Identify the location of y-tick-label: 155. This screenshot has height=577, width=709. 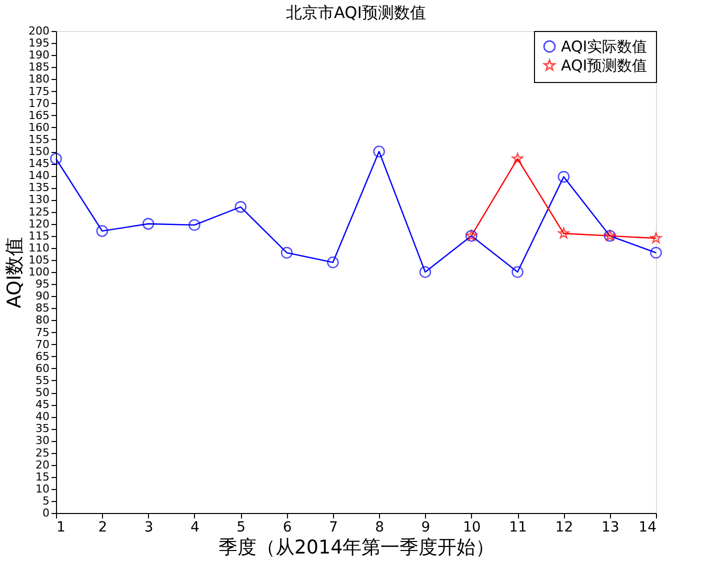
(39, 139).